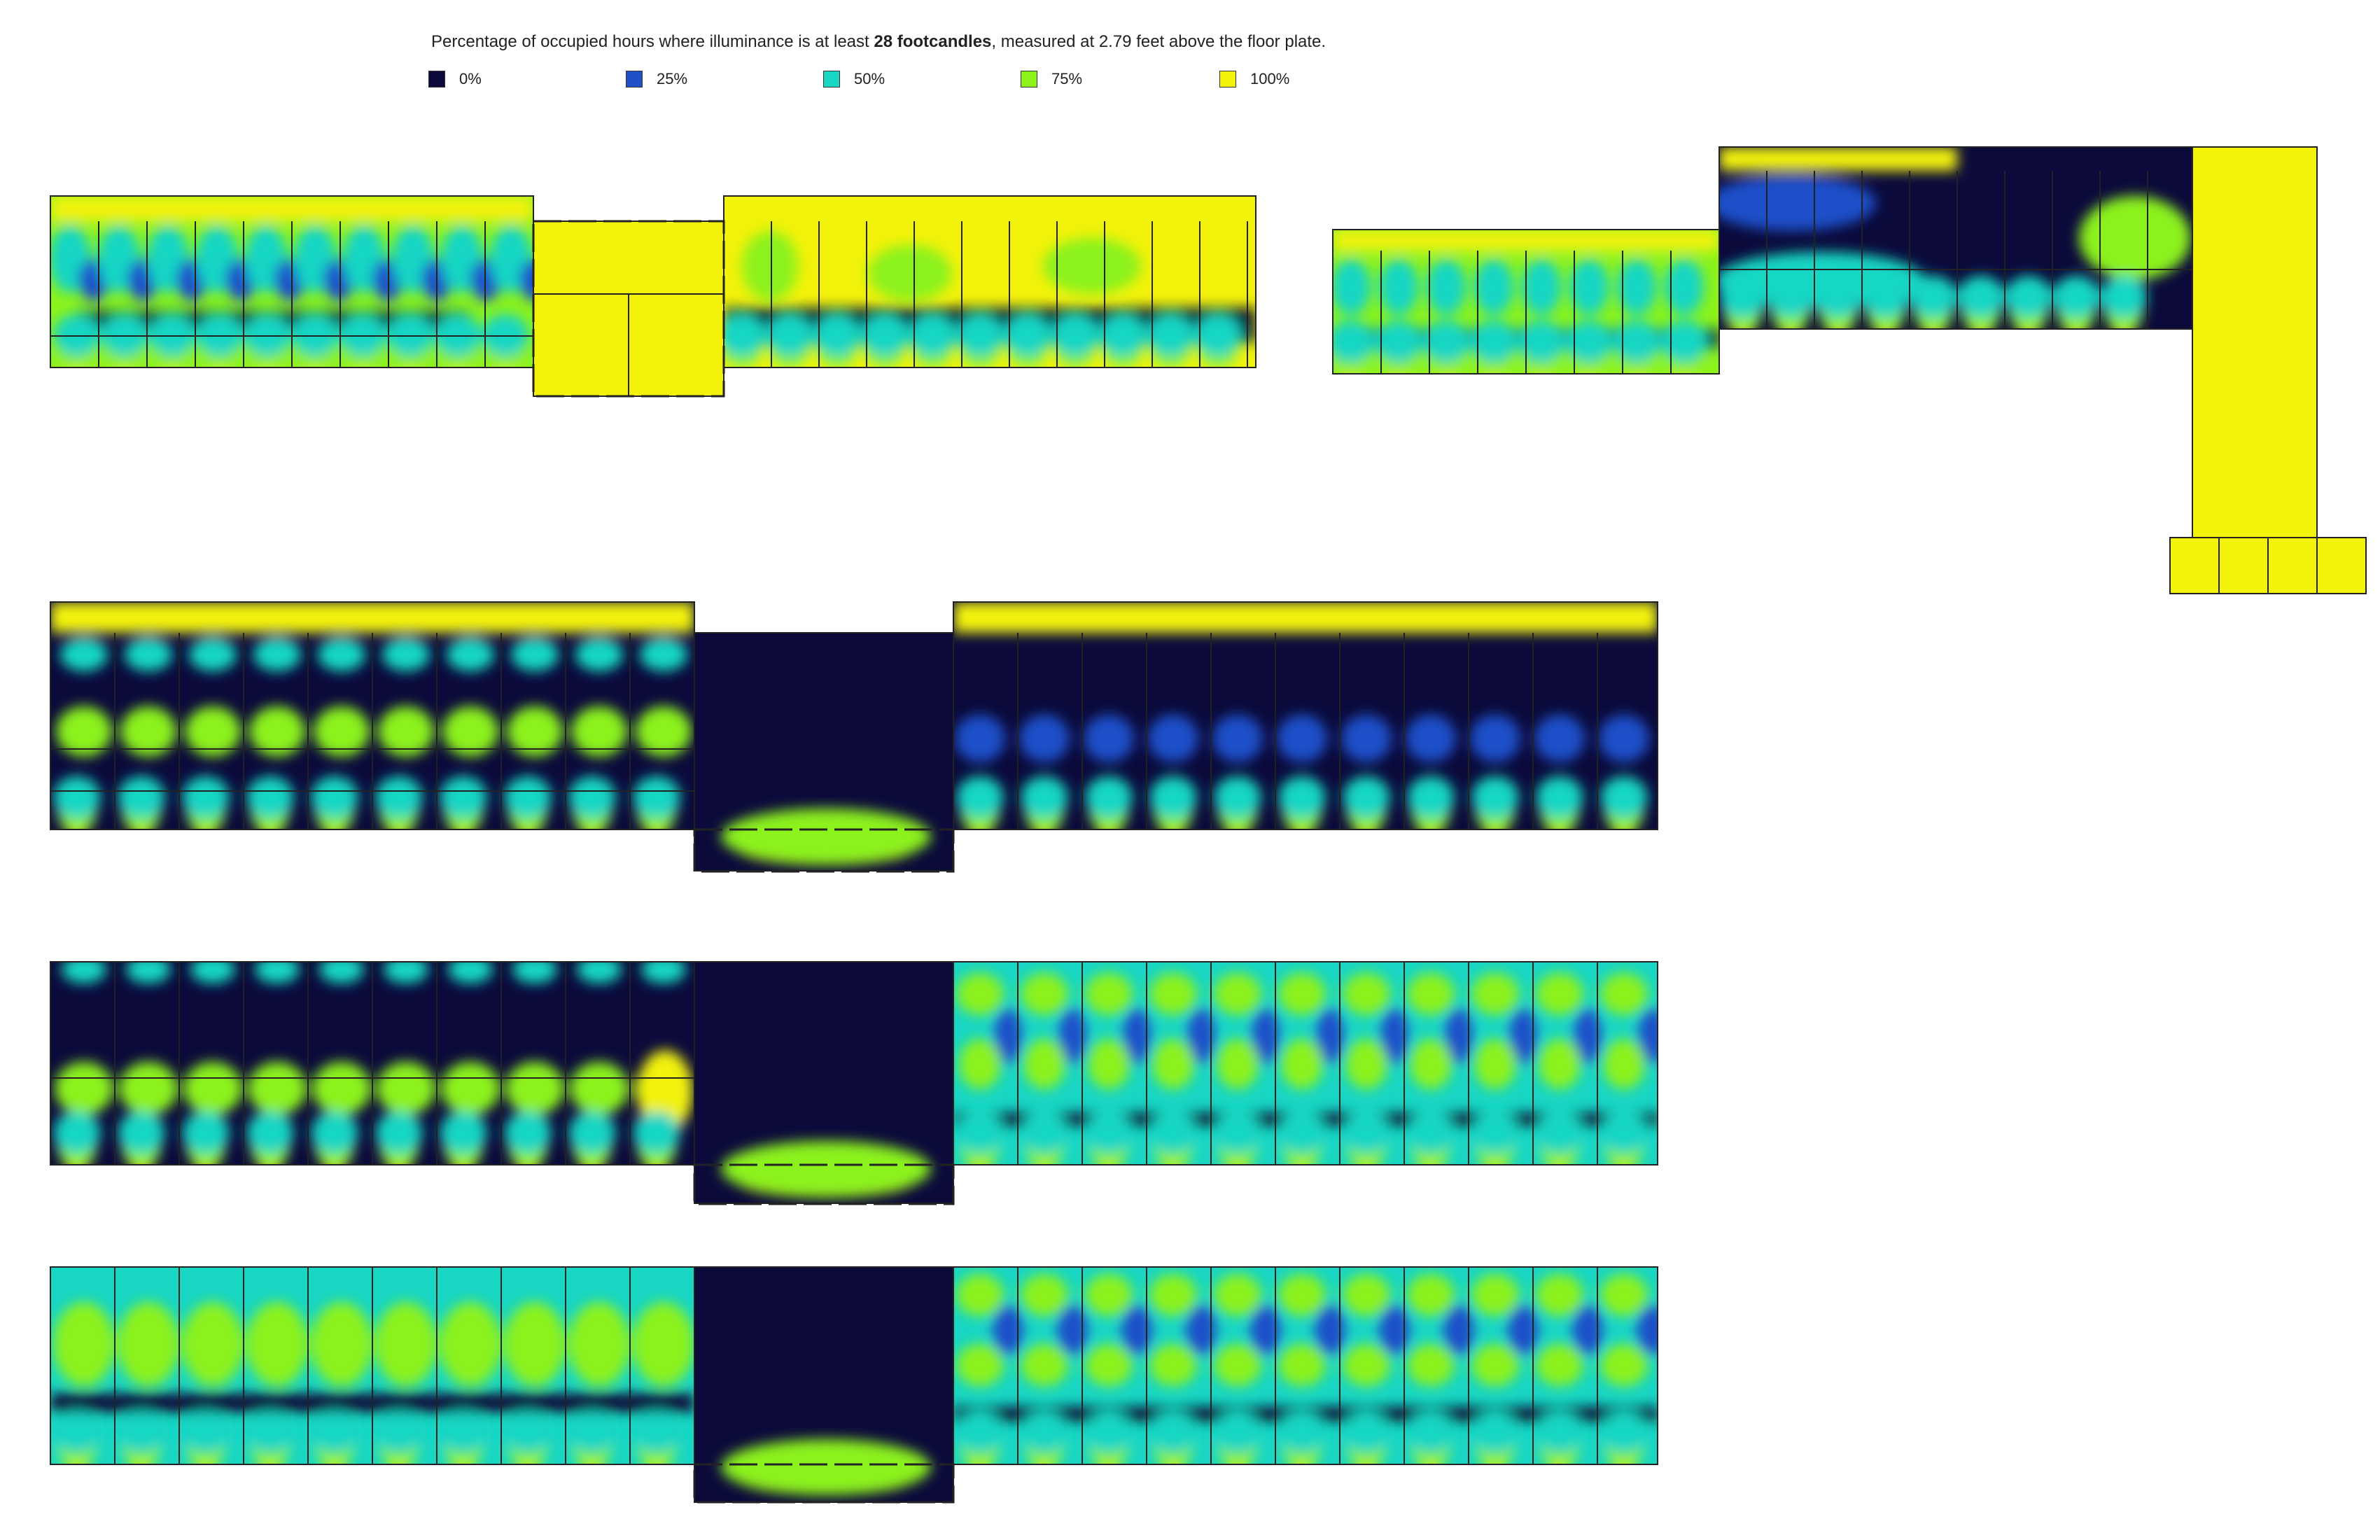 This screenshot has width=2380, height=1540. Describe the element at coordinates (824, 1082) in the screenshot. I see `plate-level-3-core` at that location.